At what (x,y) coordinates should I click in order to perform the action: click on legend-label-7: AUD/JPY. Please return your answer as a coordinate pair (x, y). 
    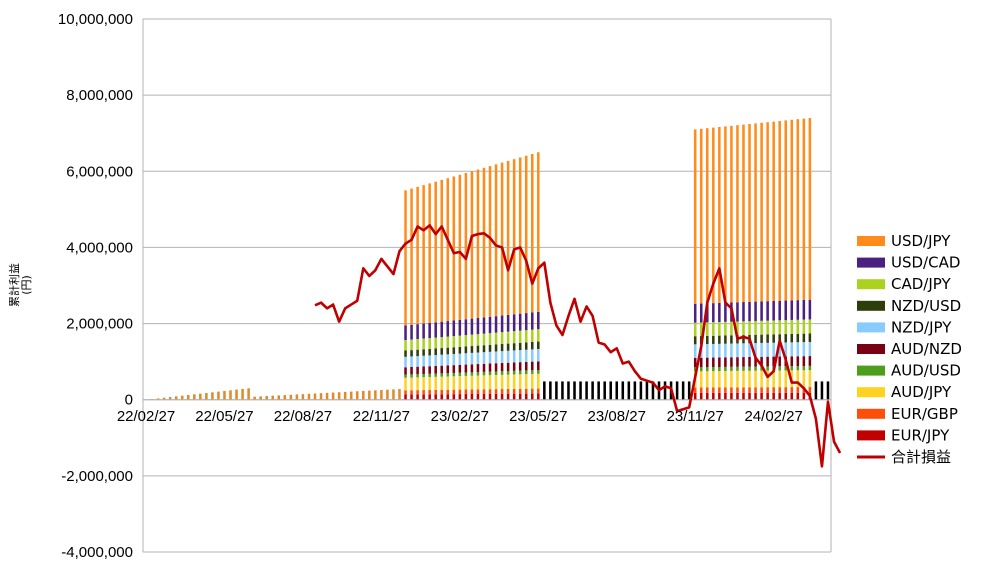
    Looking at the image, I should click on (921, 392).